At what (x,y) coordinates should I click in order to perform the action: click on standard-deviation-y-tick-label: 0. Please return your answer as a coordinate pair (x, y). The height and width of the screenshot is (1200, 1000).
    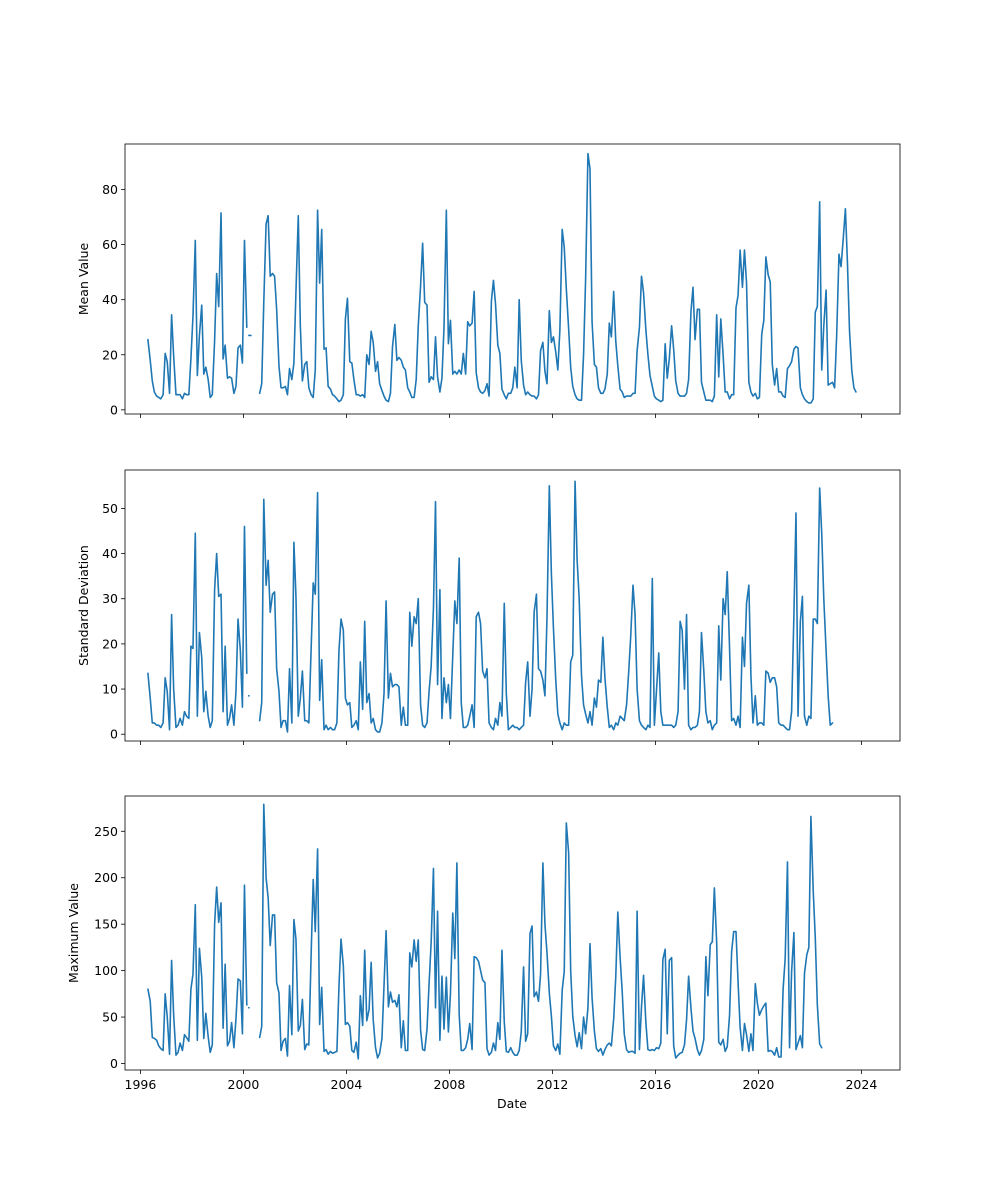
    Looking at the image, I should click on (114, 734).